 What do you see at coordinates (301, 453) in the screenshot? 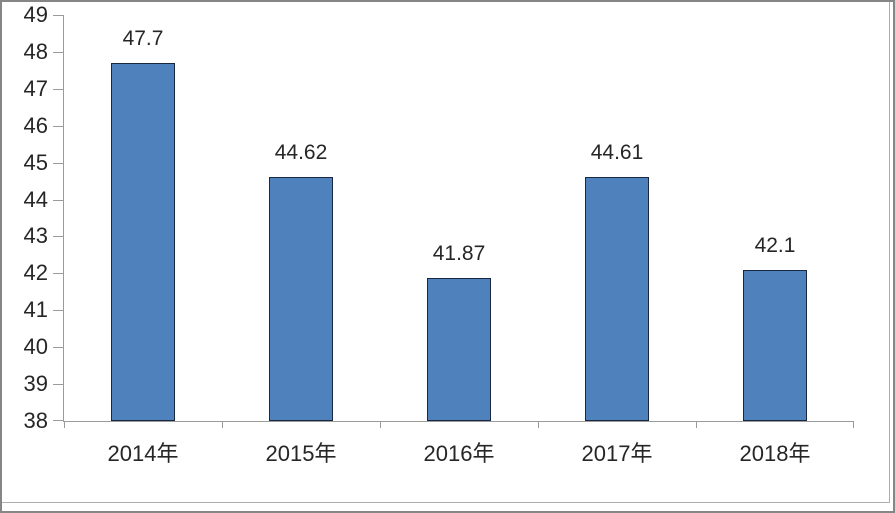
I see `x-axis-tick-label: 2015年` at bounding box center [301, 453].